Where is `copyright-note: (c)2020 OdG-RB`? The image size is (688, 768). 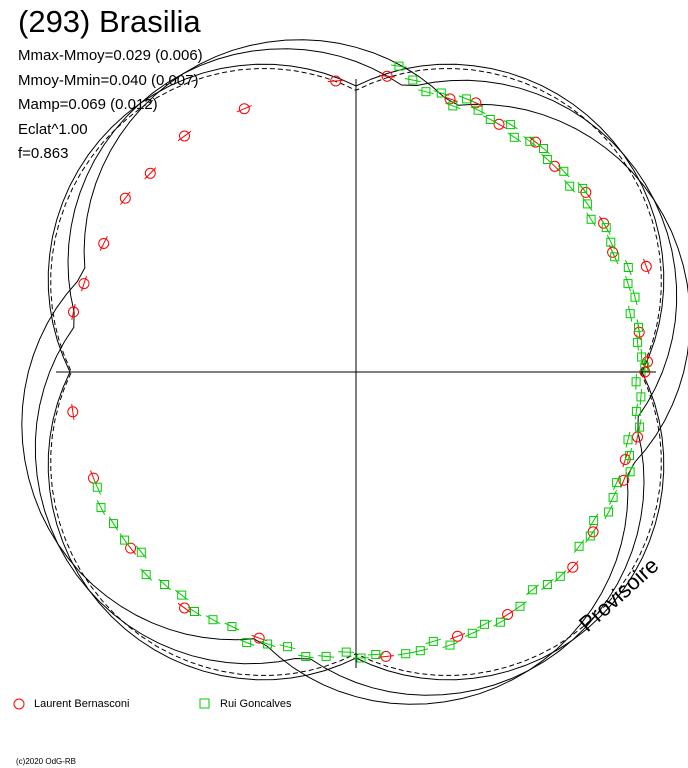
copyright-note: (c)2020 OdG-RB is located at coordinates (46, 761).